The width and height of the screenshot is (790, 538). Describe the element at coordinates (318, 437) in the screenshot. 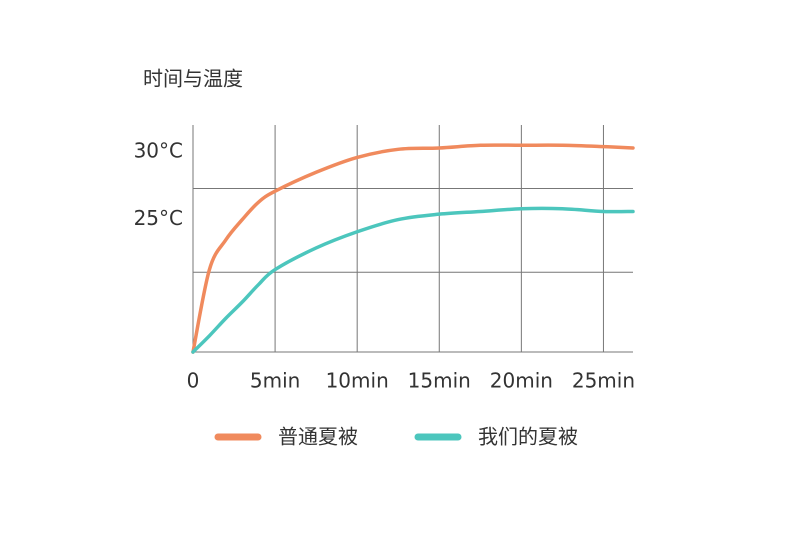

I see `legend-label: 普通夏被` at that location.